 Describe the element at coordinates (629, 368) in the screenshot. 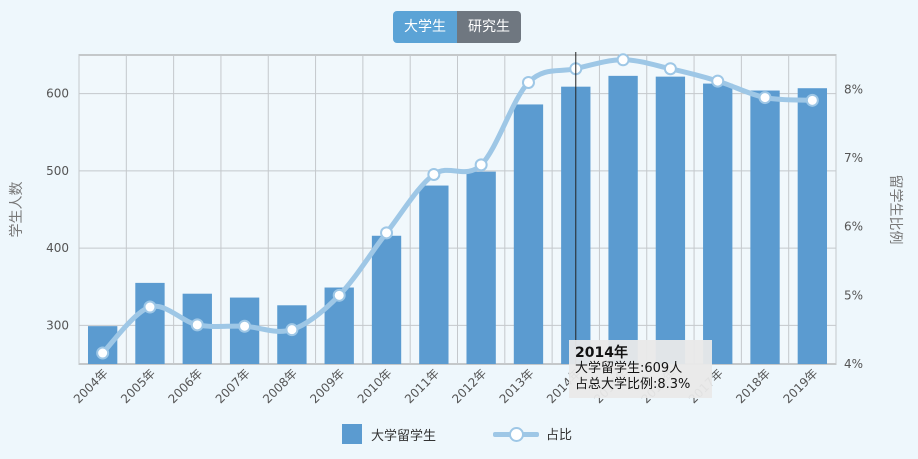

I see `tooltip-line-count: 大学留学生:609人` at that location.